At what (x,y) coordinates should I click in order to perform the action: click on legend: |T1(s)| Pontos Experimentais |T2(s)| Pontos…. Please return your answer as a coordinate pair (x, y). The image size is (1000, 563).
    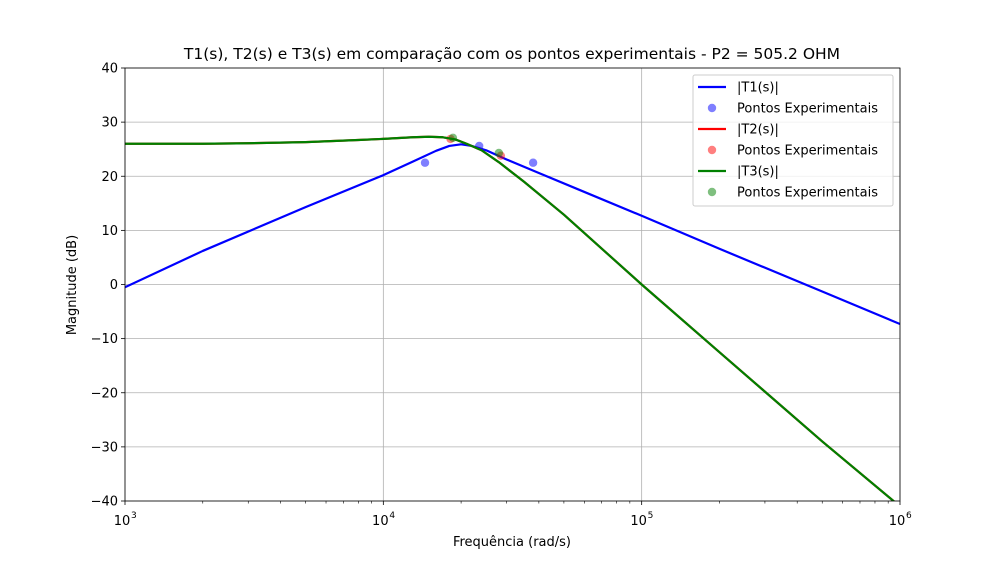
    Looking at the image, I should click on (793, 140).